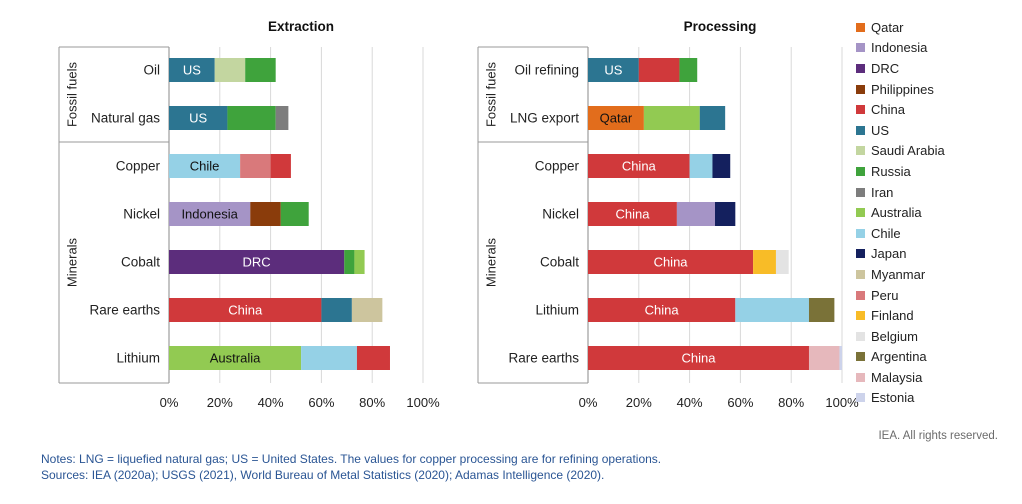 Image resolution: width=1022 pixels, height=504 pixels. I want to click on bar-data-label: Australia, so click(235, 358).